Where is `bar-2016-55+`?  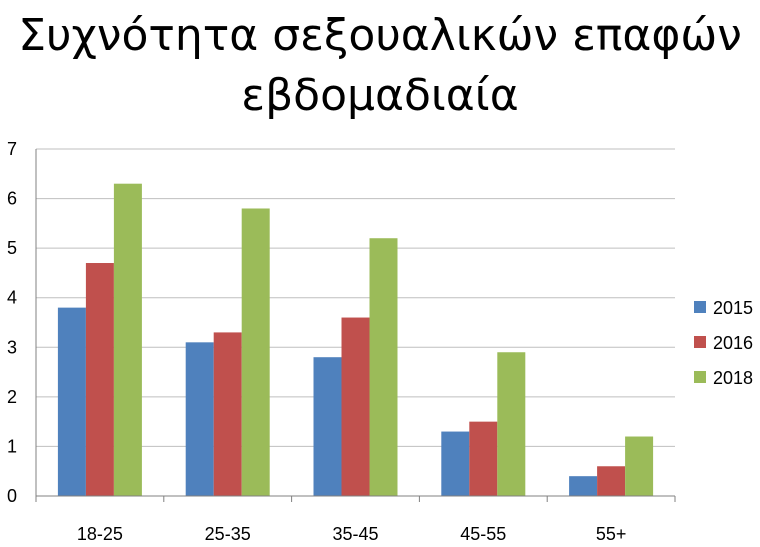 bar-2016-55+ is located at coordinates (611, 481).